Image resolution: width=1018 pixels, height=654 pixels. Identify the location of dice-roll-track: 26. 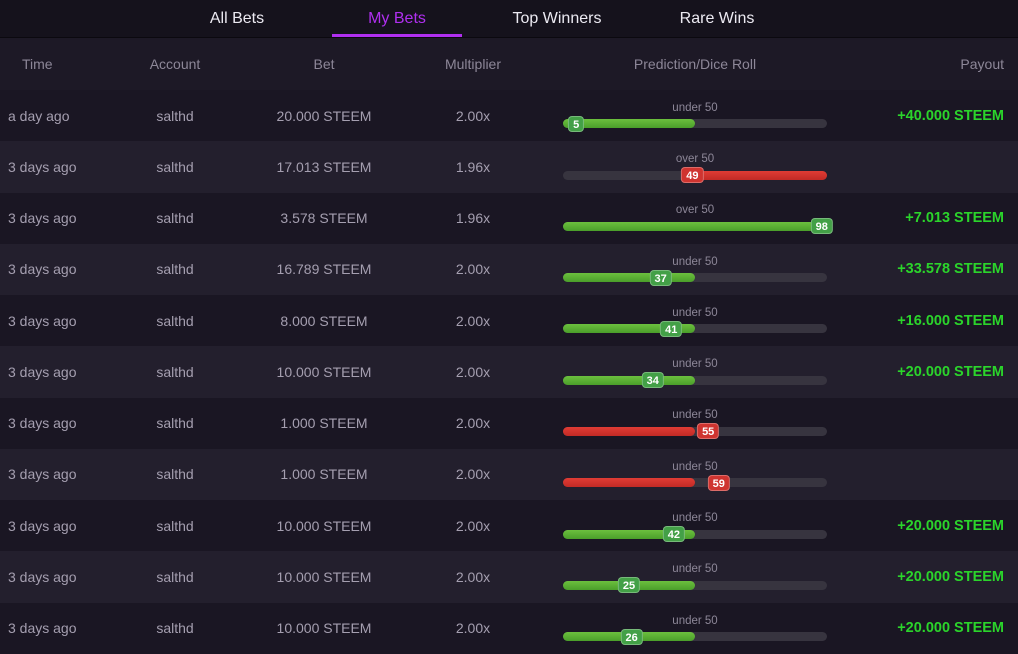
(695, 636).